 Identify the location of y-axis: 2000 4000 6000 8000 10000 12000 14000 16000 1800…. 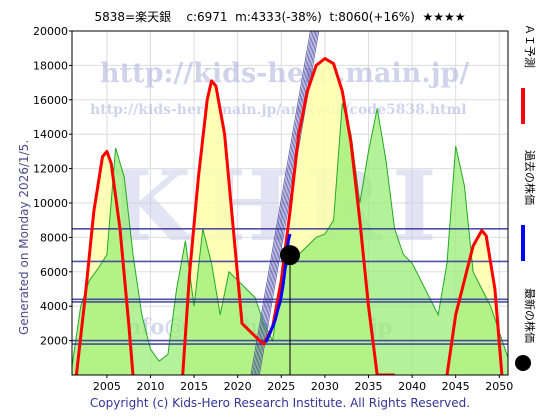
(52, 186).